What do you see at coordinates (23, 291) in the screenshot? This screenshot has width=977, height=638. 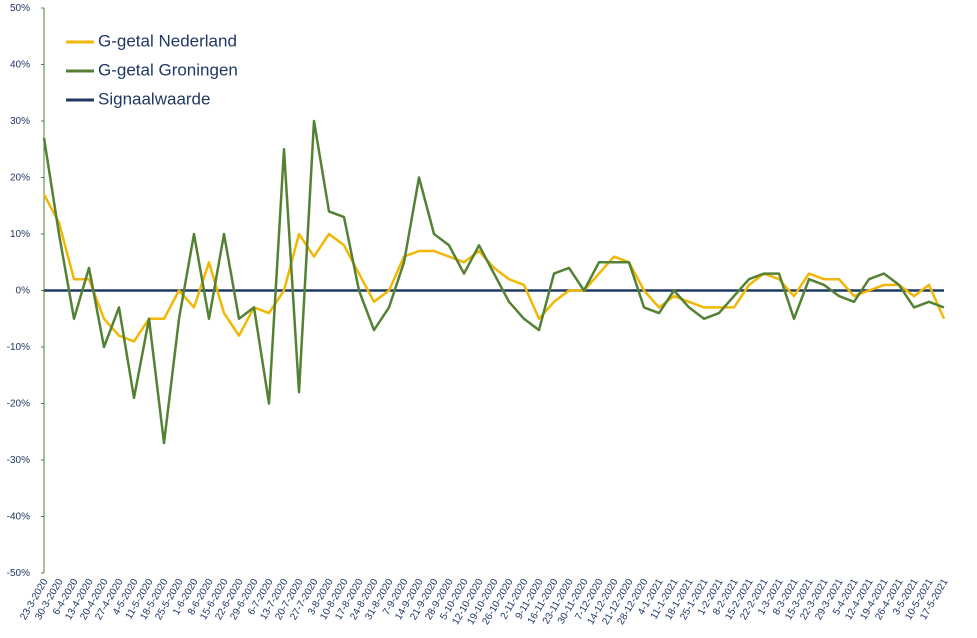 I see `y-tick-label: 0%` at bounding box center [23, 291].